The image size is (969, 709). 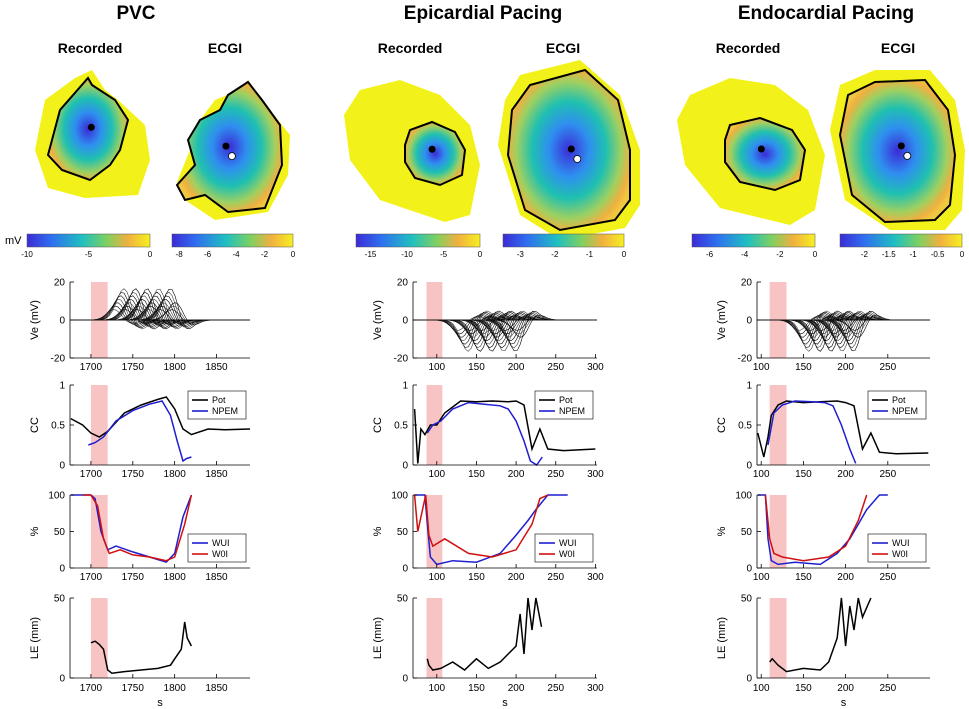 What do you see at coordinates (13, 241) in the screenshot?
I see `colorbar-unit-label: mV` at bounding box center [13, 241].